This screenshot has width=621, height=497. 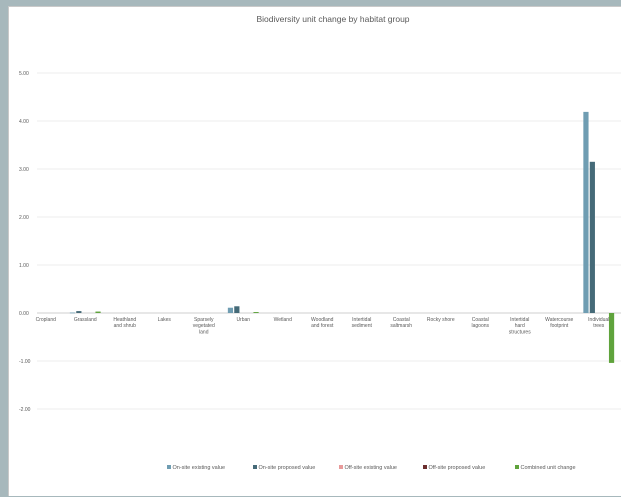 I want to click on y-tick-label: 5.00, so click(x=24, y=74).